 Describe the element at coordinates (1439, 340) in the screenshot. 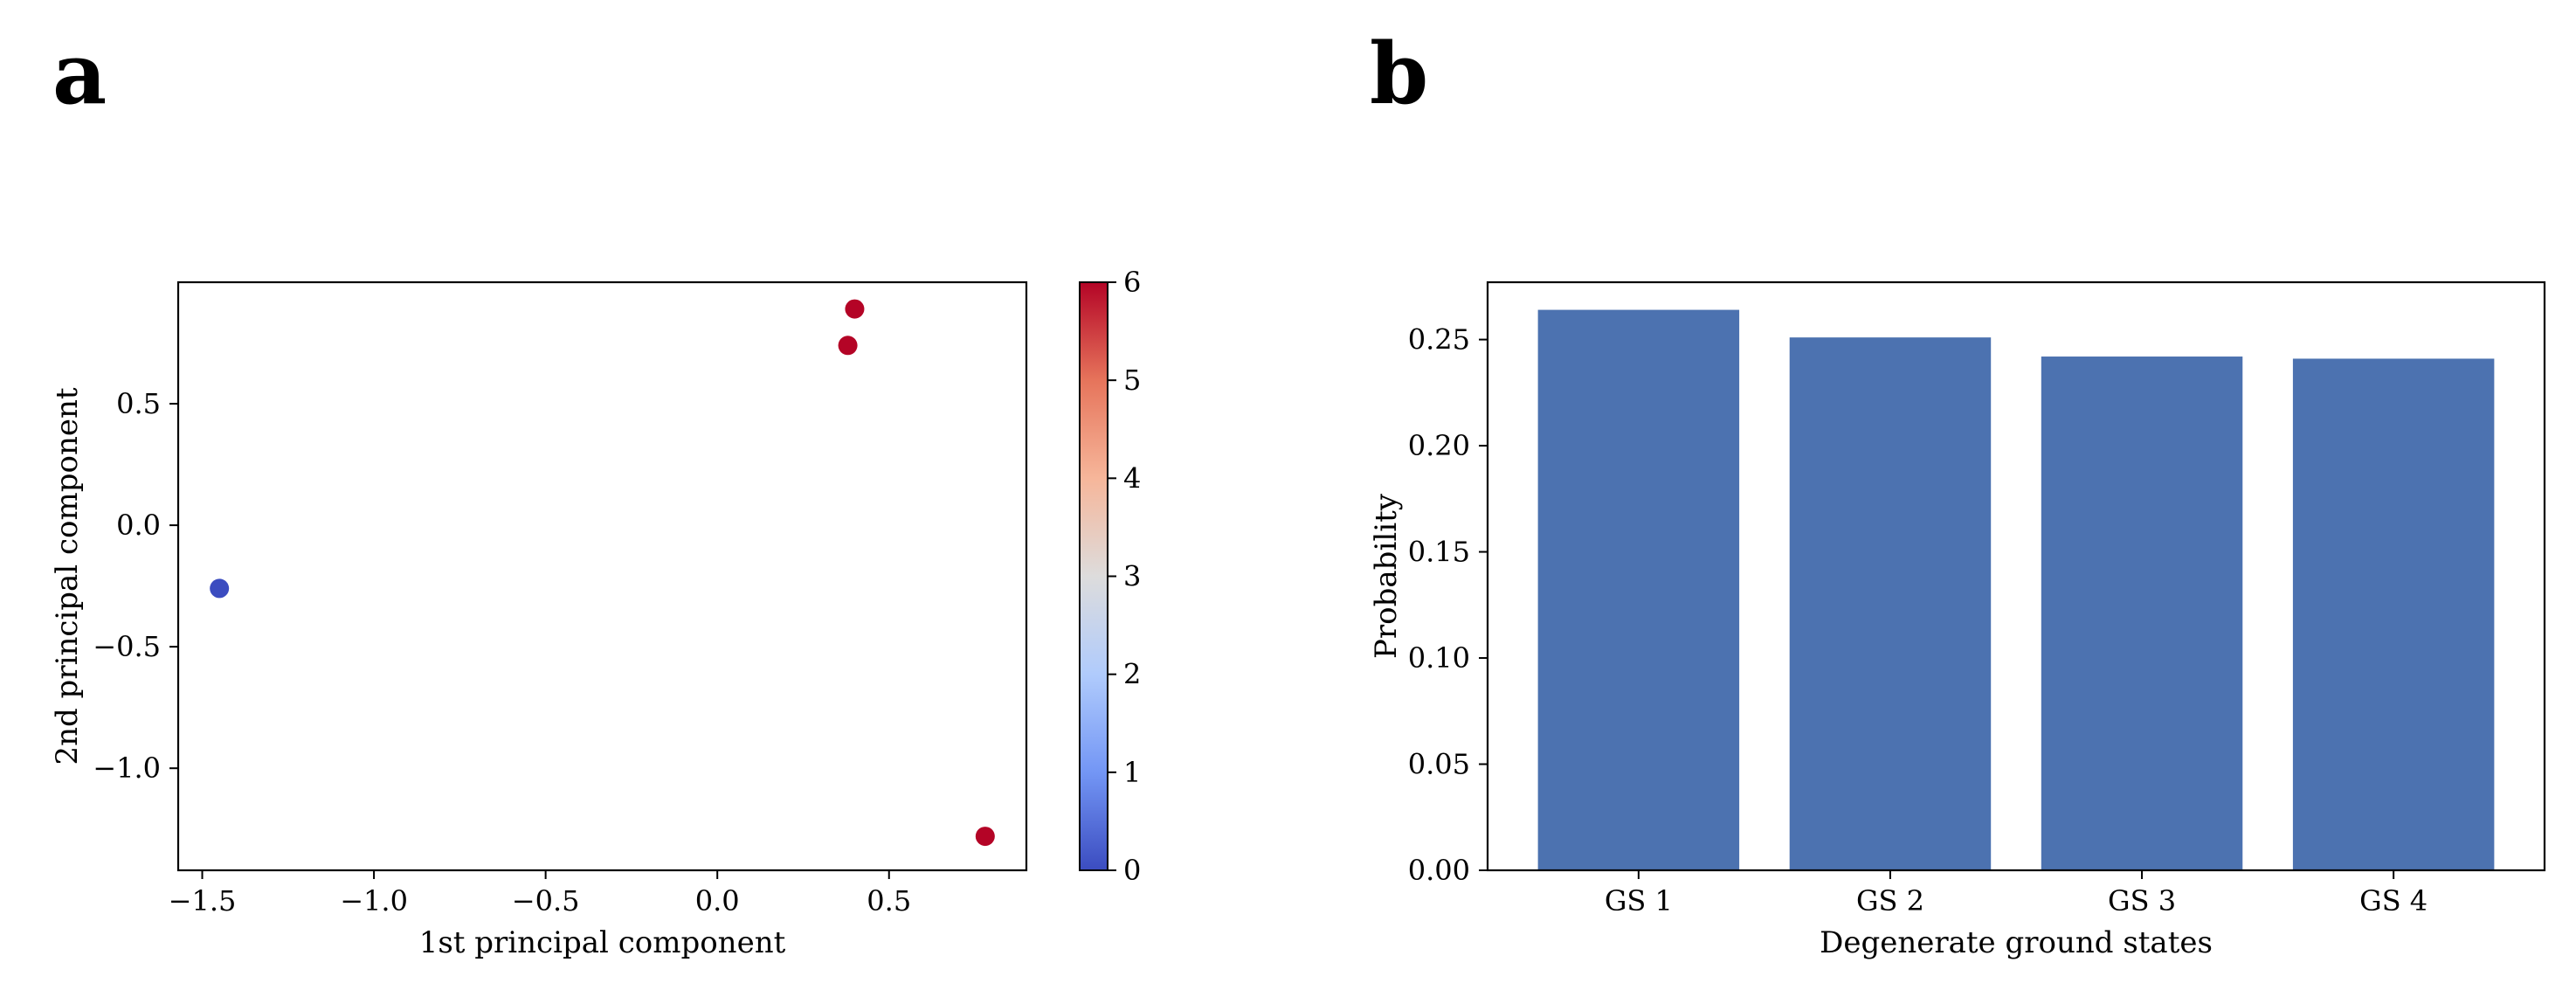

I see `bar-y-tick-label: 0.25` at that location.